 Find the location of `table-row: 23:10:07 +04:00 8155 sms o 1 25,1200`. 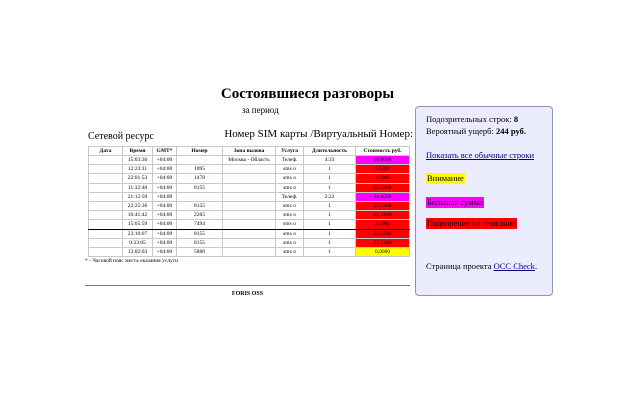

table-row: 23:10:07 +04:00 8155 sms o 1 25,1200 is located at coordinates (249, 233).